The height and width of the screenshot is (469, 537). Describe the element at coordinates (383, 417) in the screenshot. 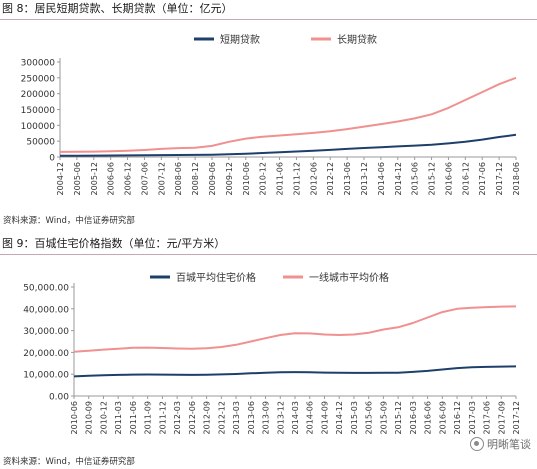

I see `housing-x-tick-label: 2015-09` at that location.